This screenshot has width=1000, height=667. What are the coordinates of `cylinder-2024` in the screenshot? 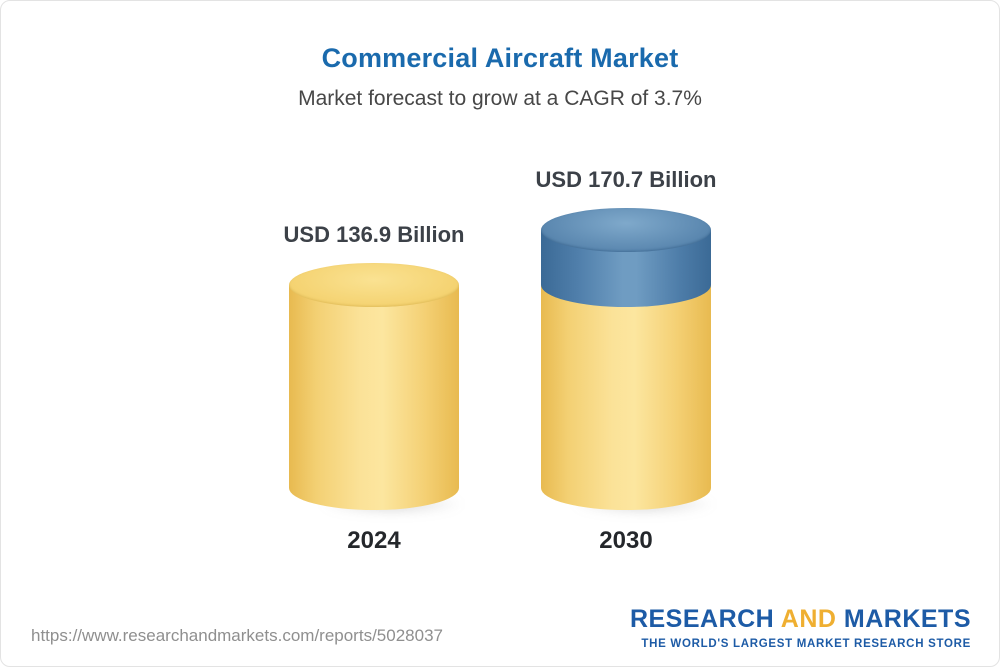 It's located at (390, 391).